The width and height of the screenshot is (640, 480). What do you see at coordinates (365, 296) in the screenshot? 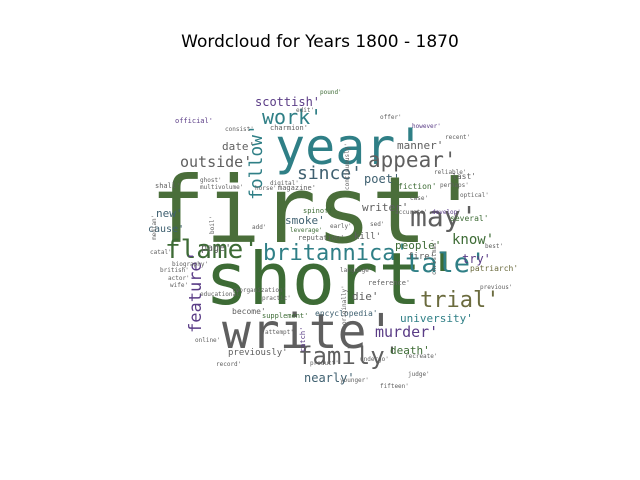
I see `word-cloud-word: die'` at bounding box center [365, 296].